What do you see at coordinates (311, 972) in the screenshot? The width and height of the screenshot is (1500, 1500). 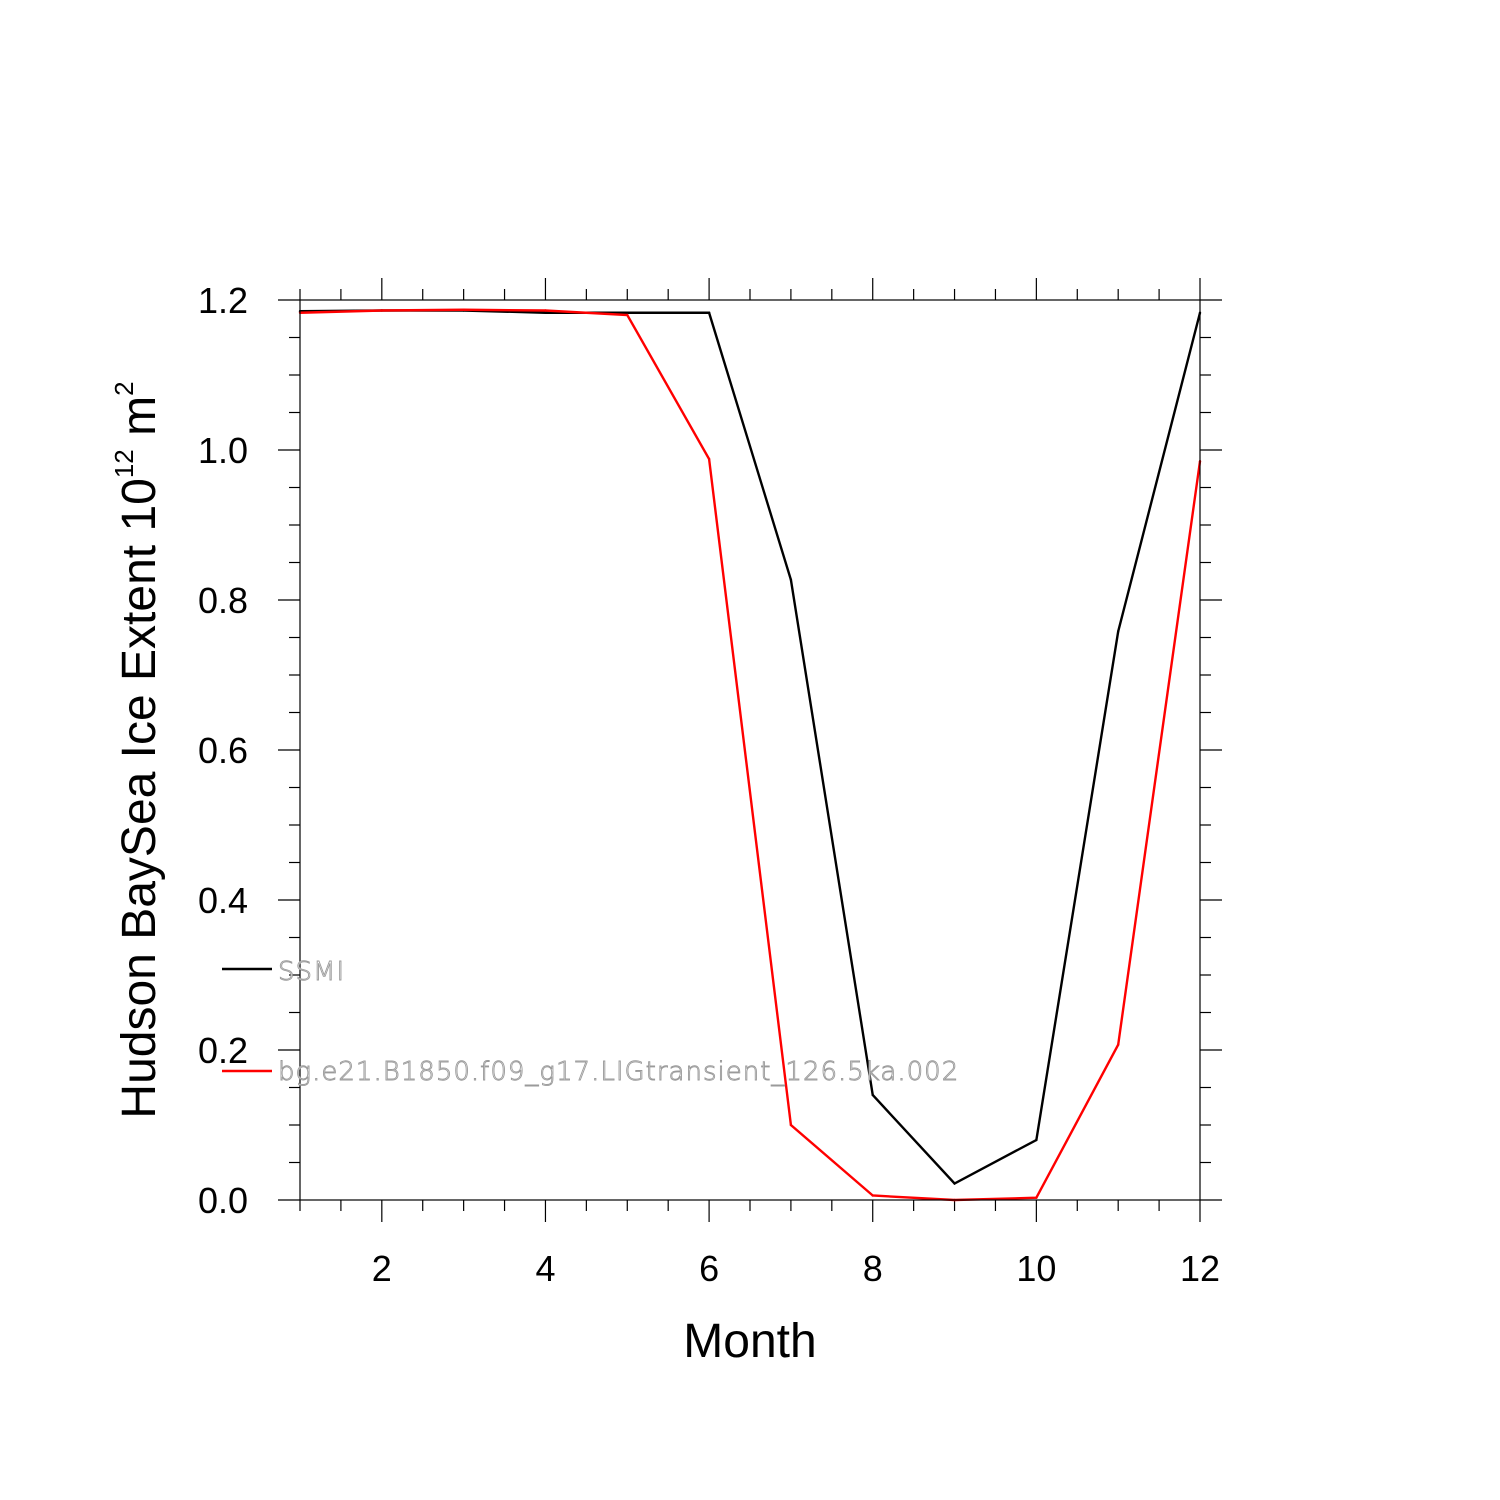 I see `legend-label-ssmi: SSMI` at bounding box center [311, 972].